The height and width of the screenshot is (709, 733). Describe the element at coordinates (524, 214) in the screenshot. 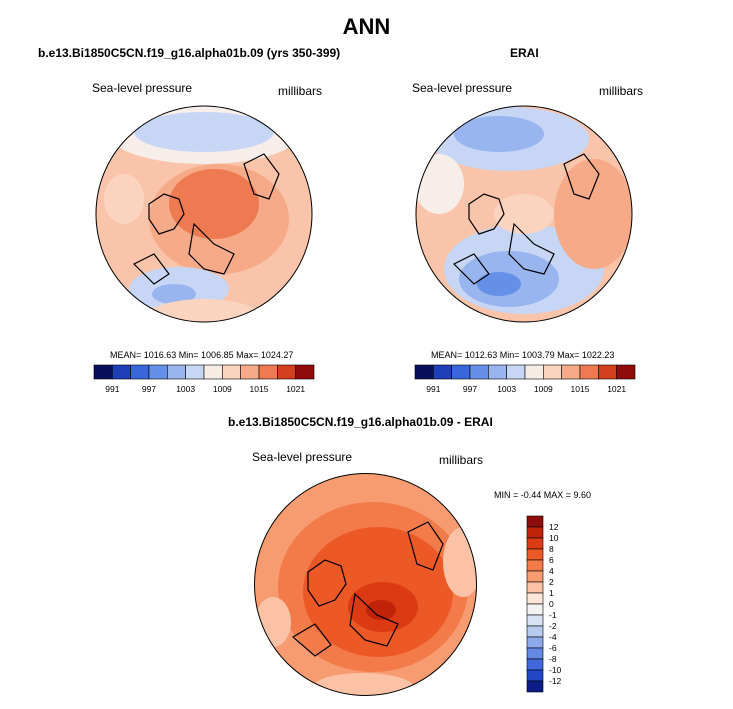

I see `panel2-polar-map` at that location.